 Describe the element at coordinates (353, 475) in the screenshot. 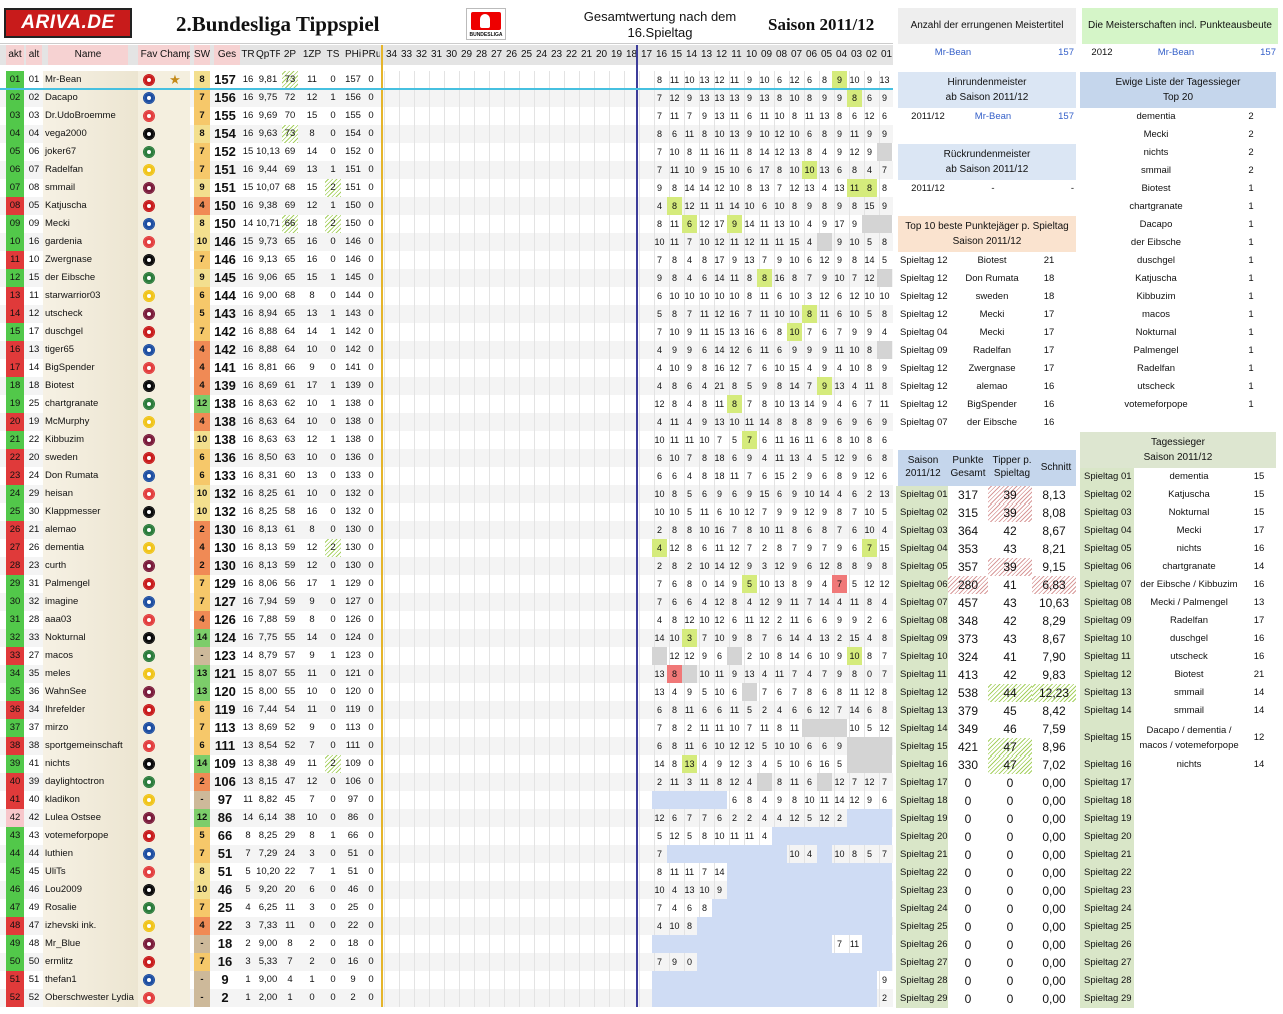

I see `points-first-half: 133` at that location.